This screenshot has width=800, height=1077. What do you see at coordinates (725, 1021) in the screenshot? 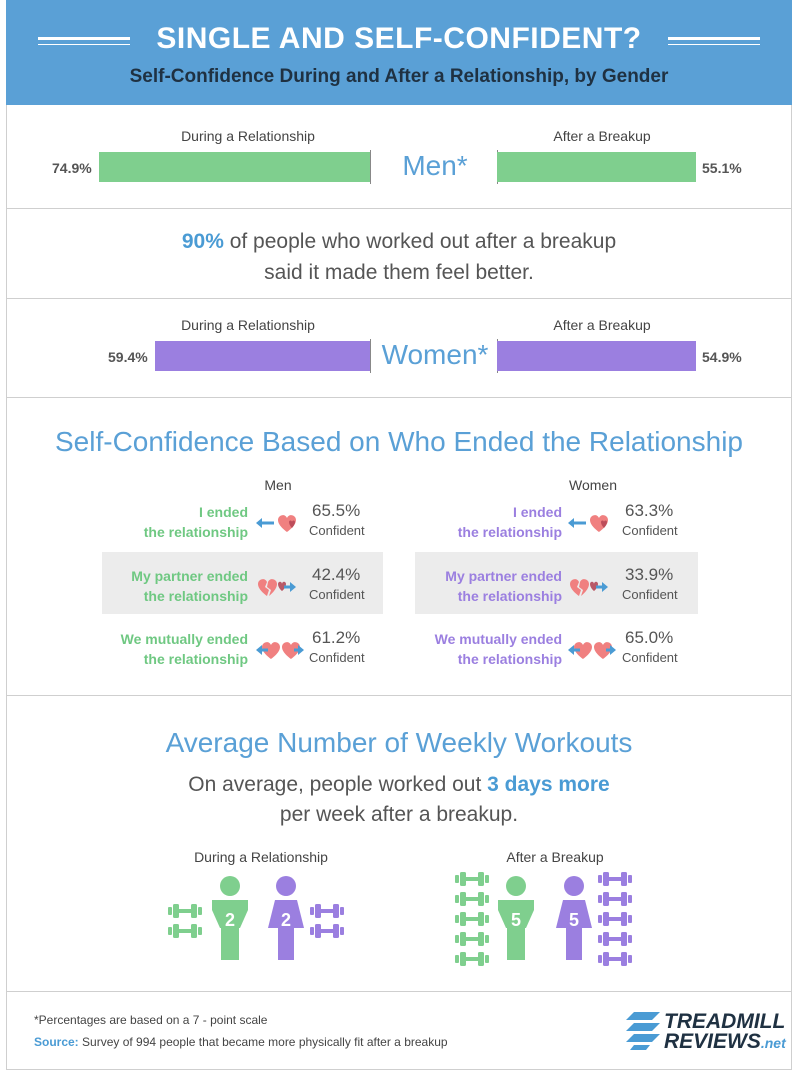
I see `logo-line1: TREADMILL` at bounding box center [725, 1021].